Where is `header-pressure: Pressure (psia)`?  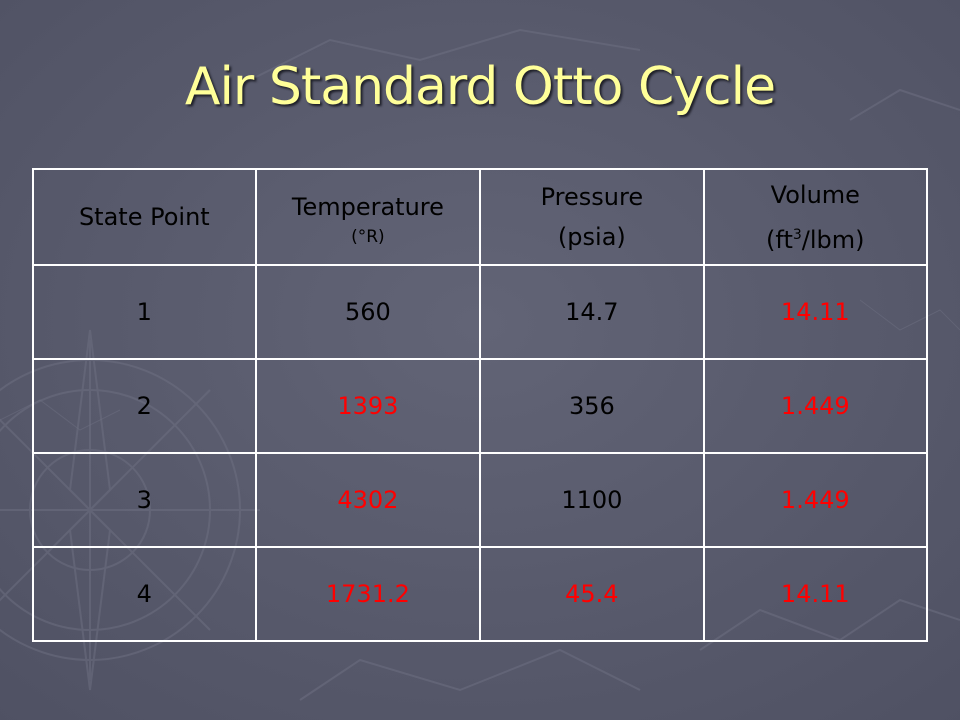
header-pressure: Pressure (psia) is located at coordinates (592, 217).